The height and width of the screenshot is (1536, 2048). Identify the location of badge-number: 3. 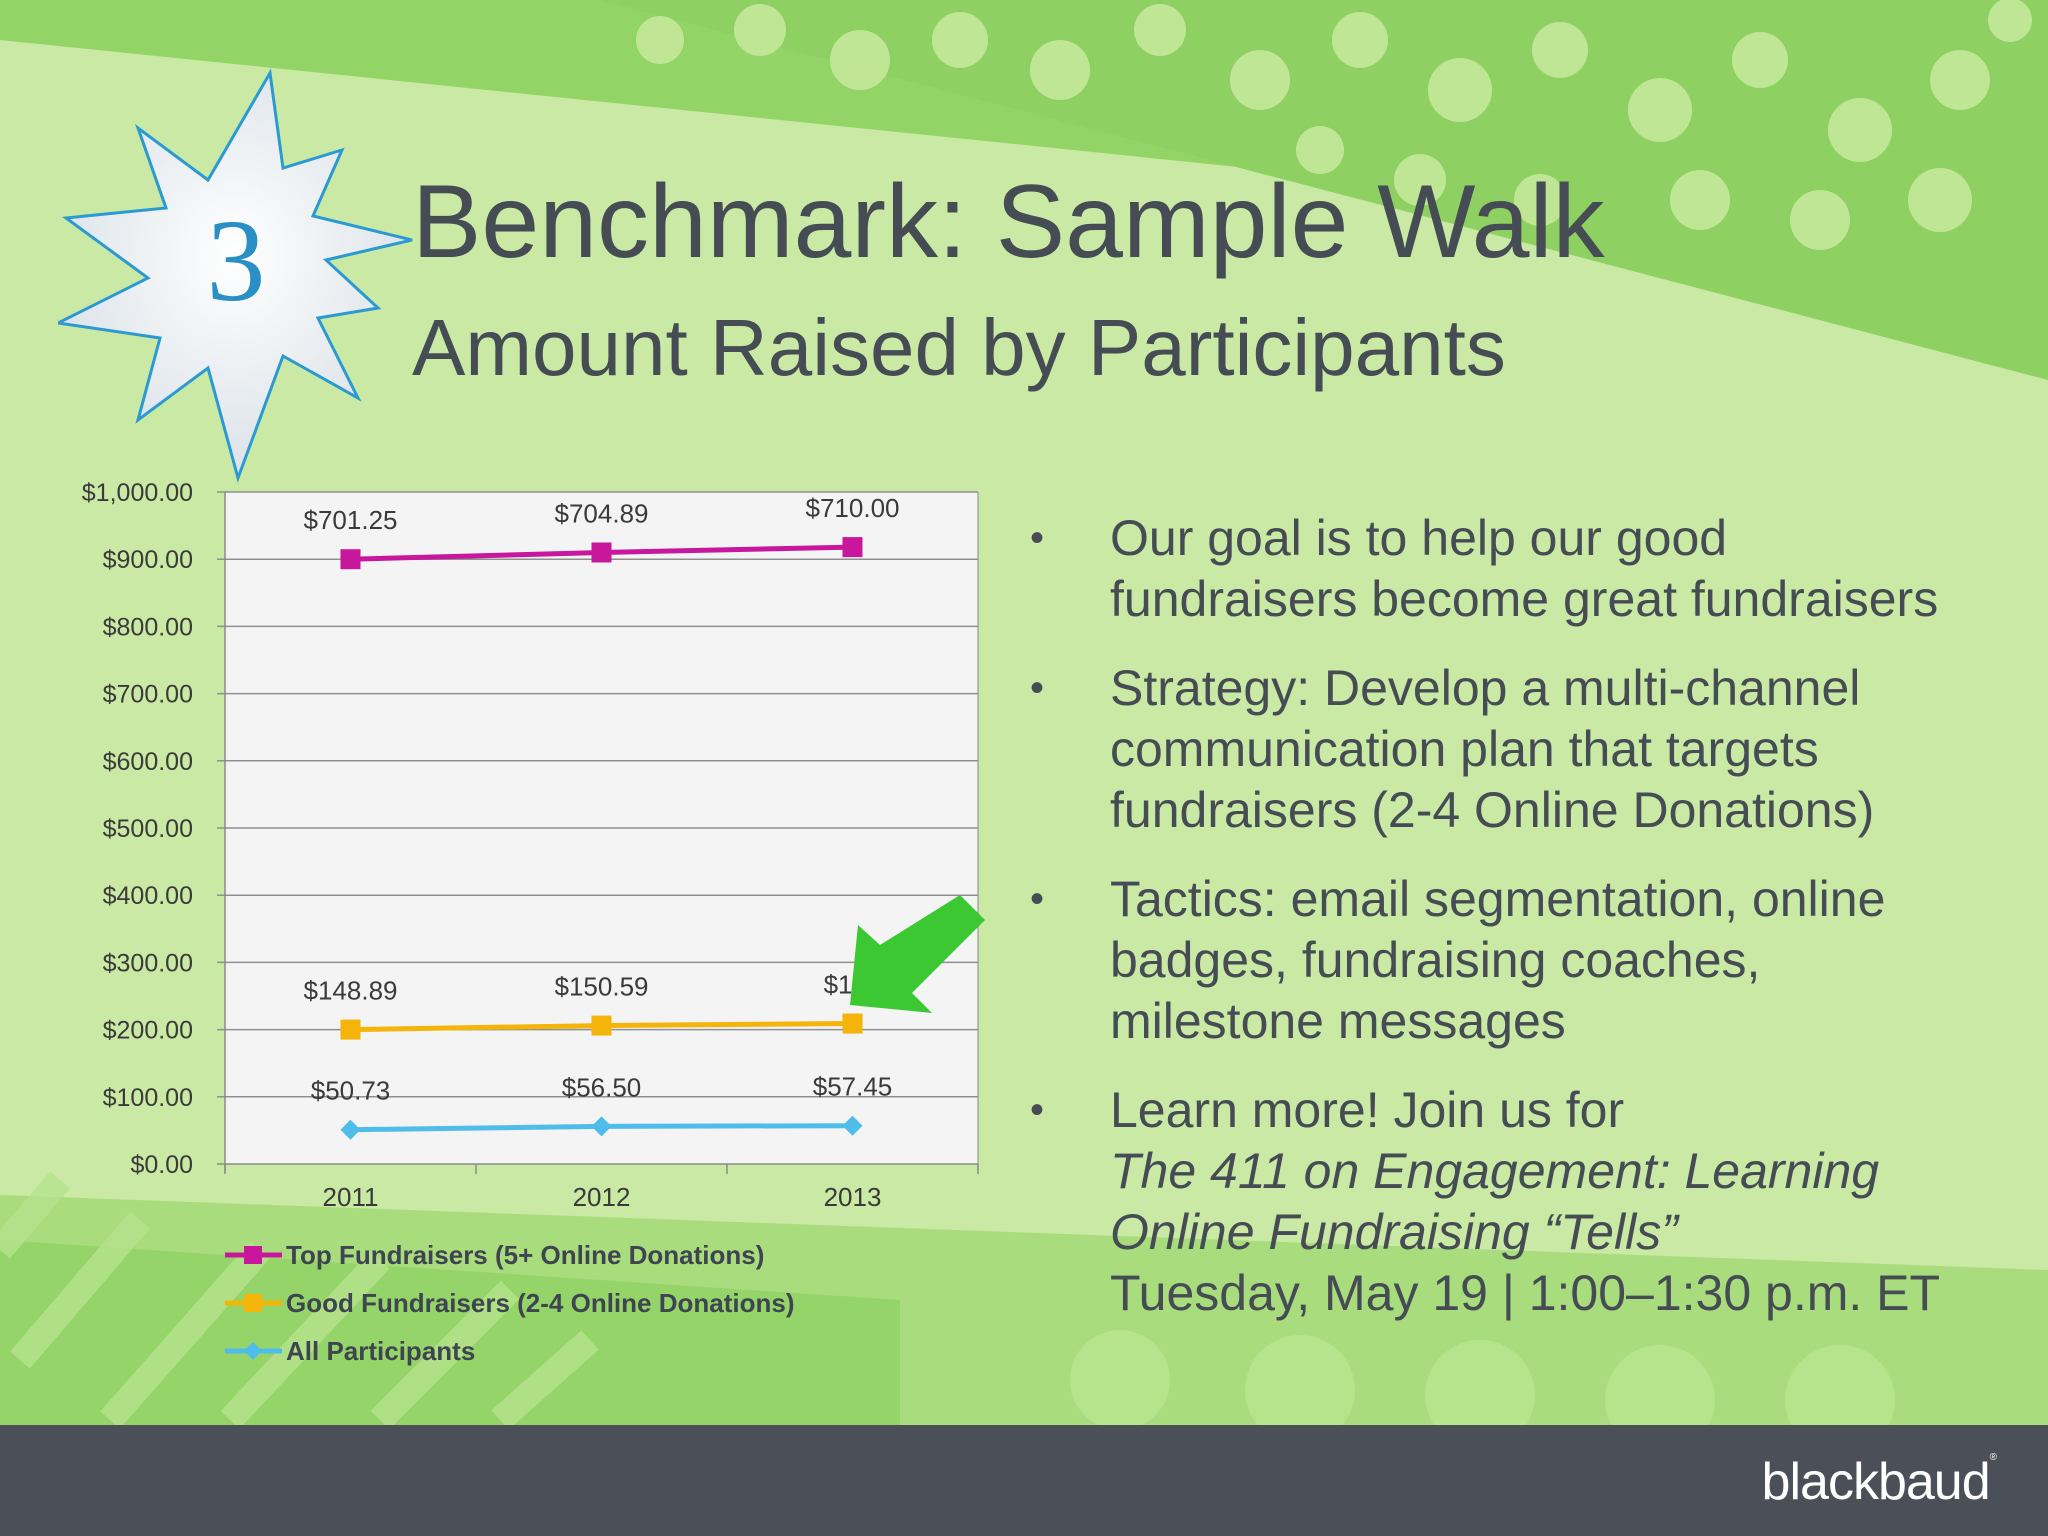
(236, 260).